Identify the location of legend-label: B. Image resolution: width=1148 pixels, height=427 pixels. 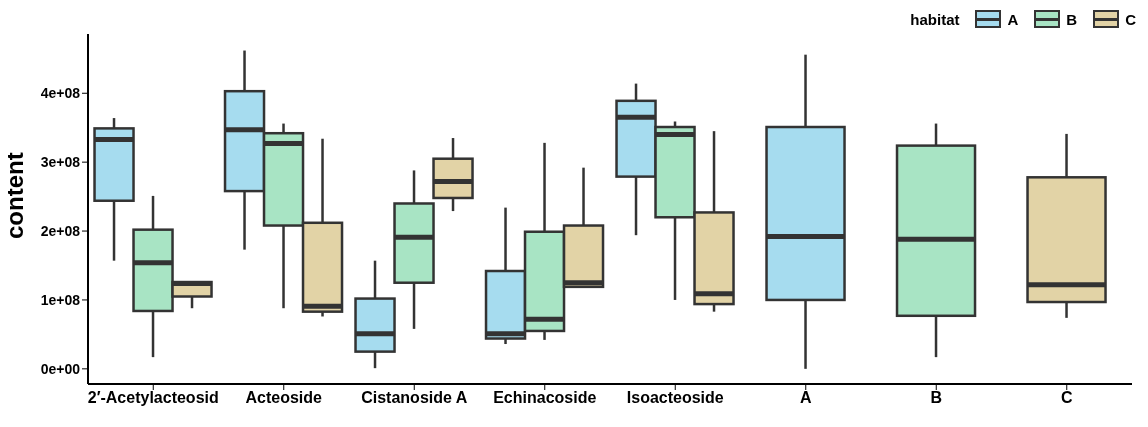
(1072, 19).